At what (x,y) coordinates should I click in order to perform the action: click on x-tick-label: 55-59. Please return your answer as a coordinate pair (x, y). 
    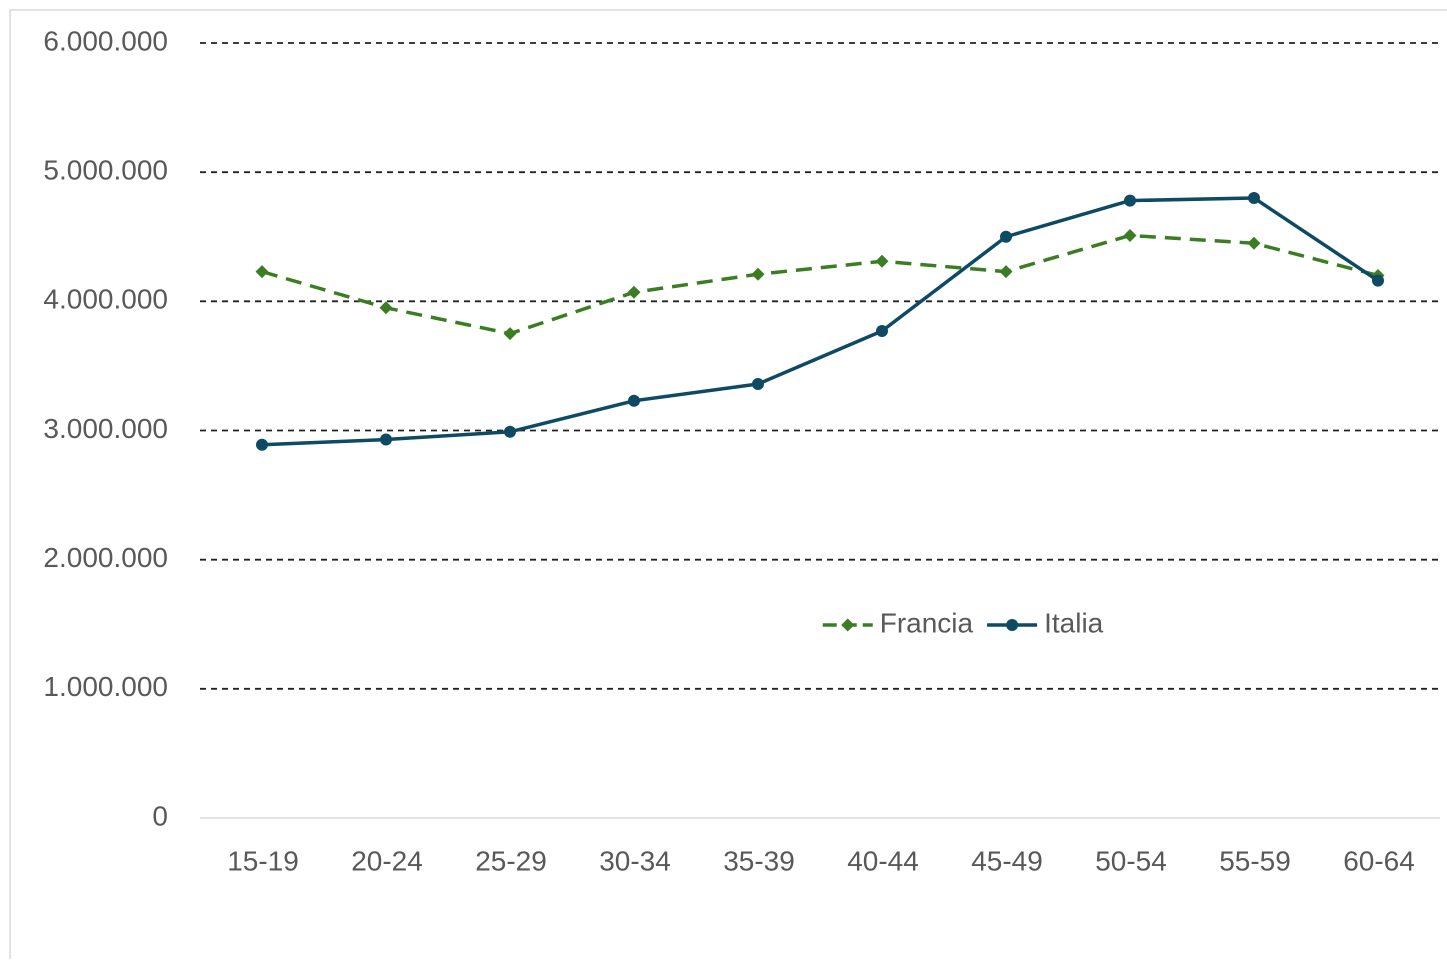
    Looking at the image, I should click on (1255, 860).